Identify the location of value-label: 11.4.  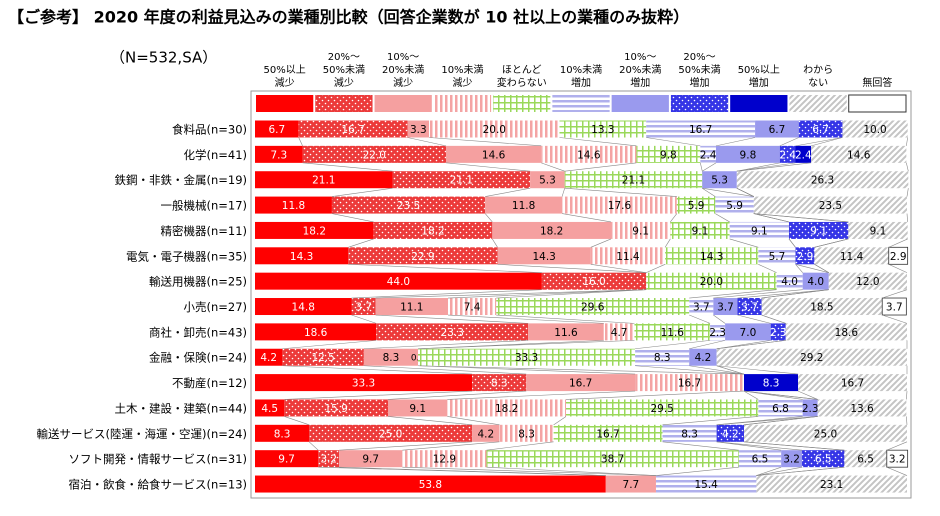
(852, 257).